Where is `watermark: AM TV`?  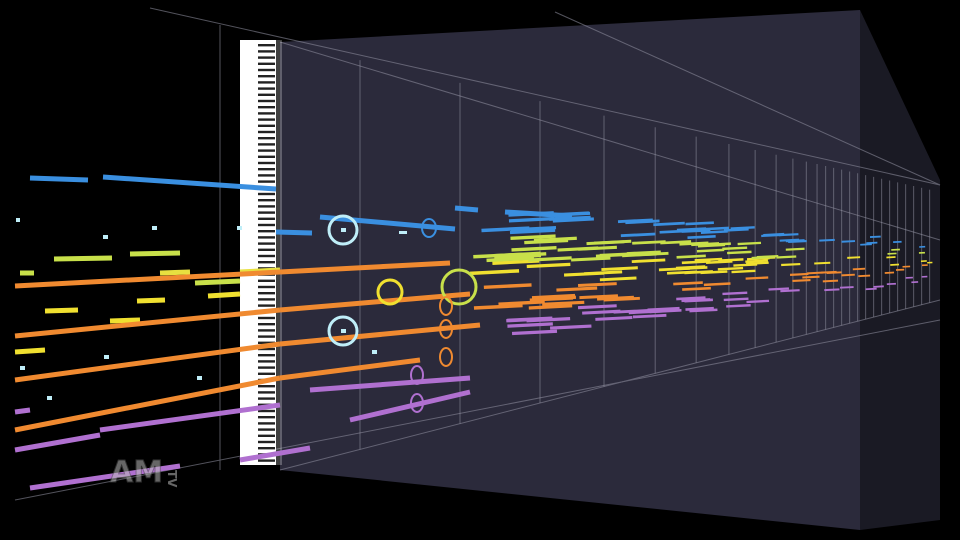
watermark: AM TV is located at coordinates (145, 473).